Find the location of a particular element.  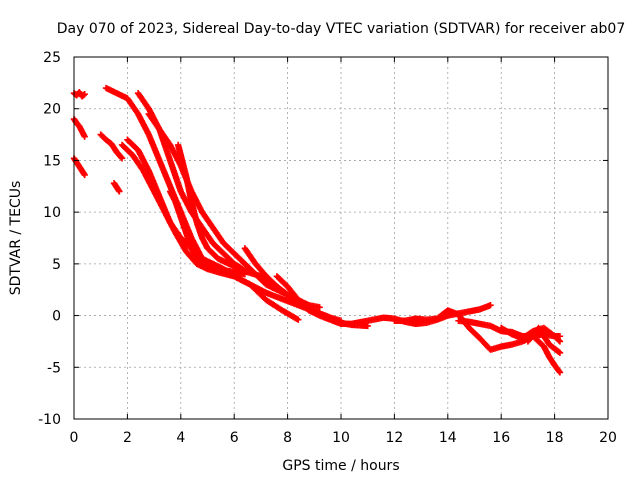

x-tick-label: 6 is located at coordinates (234, 438).